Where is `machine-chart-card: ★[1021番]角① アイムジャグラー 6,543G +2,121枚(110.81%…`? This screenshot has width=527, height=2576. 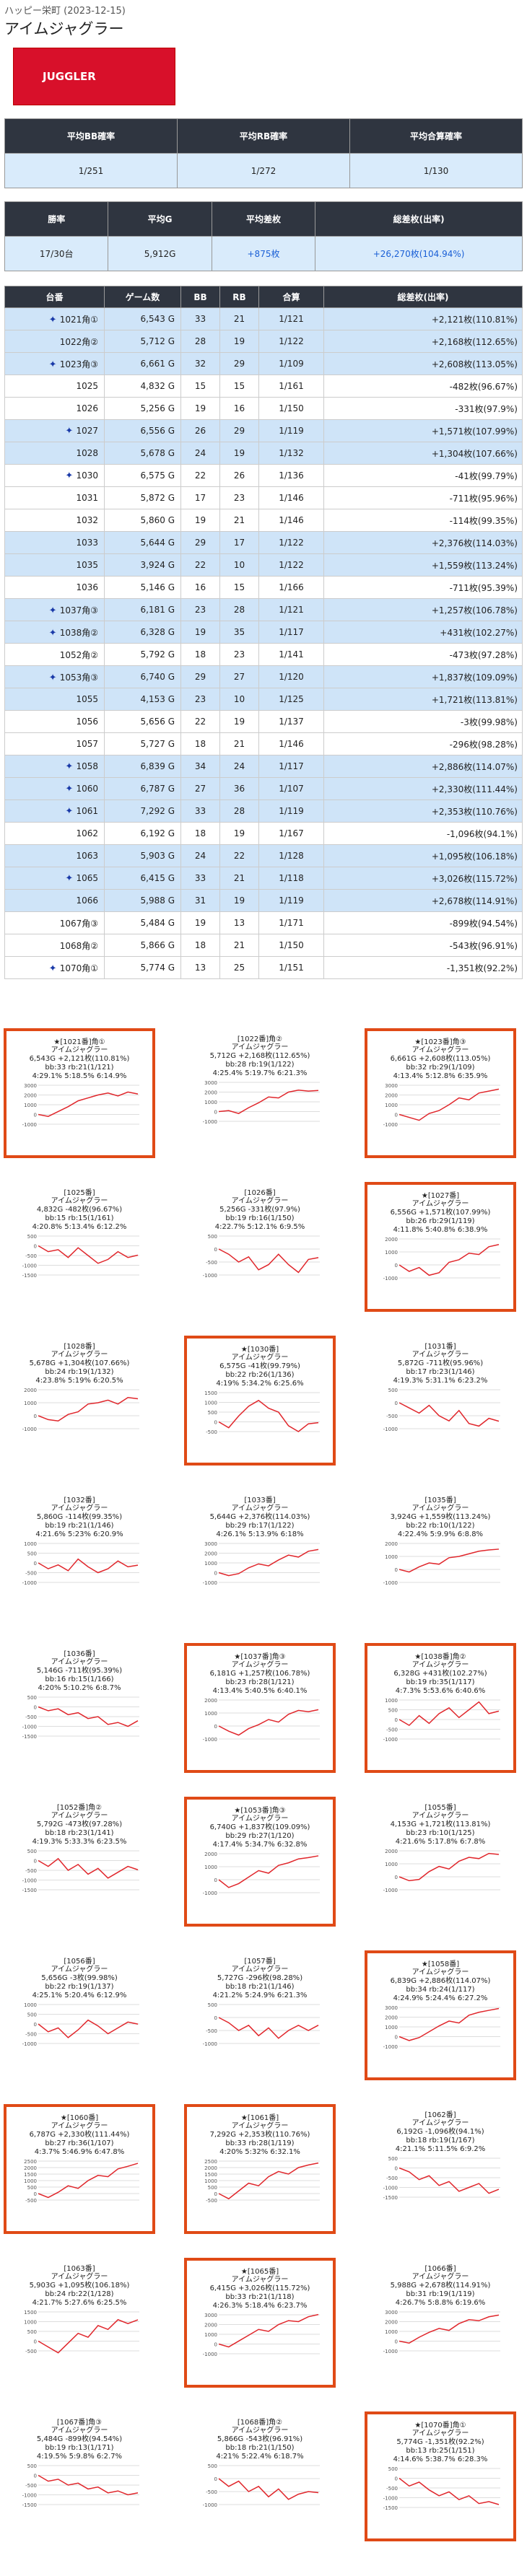 machine-chart-card: ★[1021番]角① アイムジャグラー 6,543G +2,121枚(110.81%… is located at coordinates (79, 1093).